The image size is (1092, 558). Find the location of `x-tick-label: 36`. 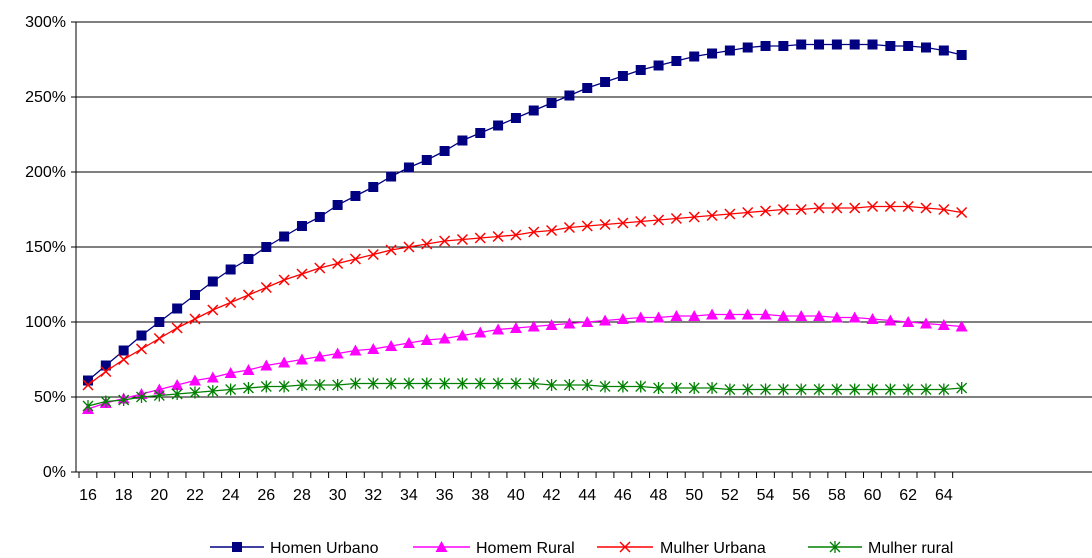

x-tick-label: 36 is located at coordinates (445, 495).